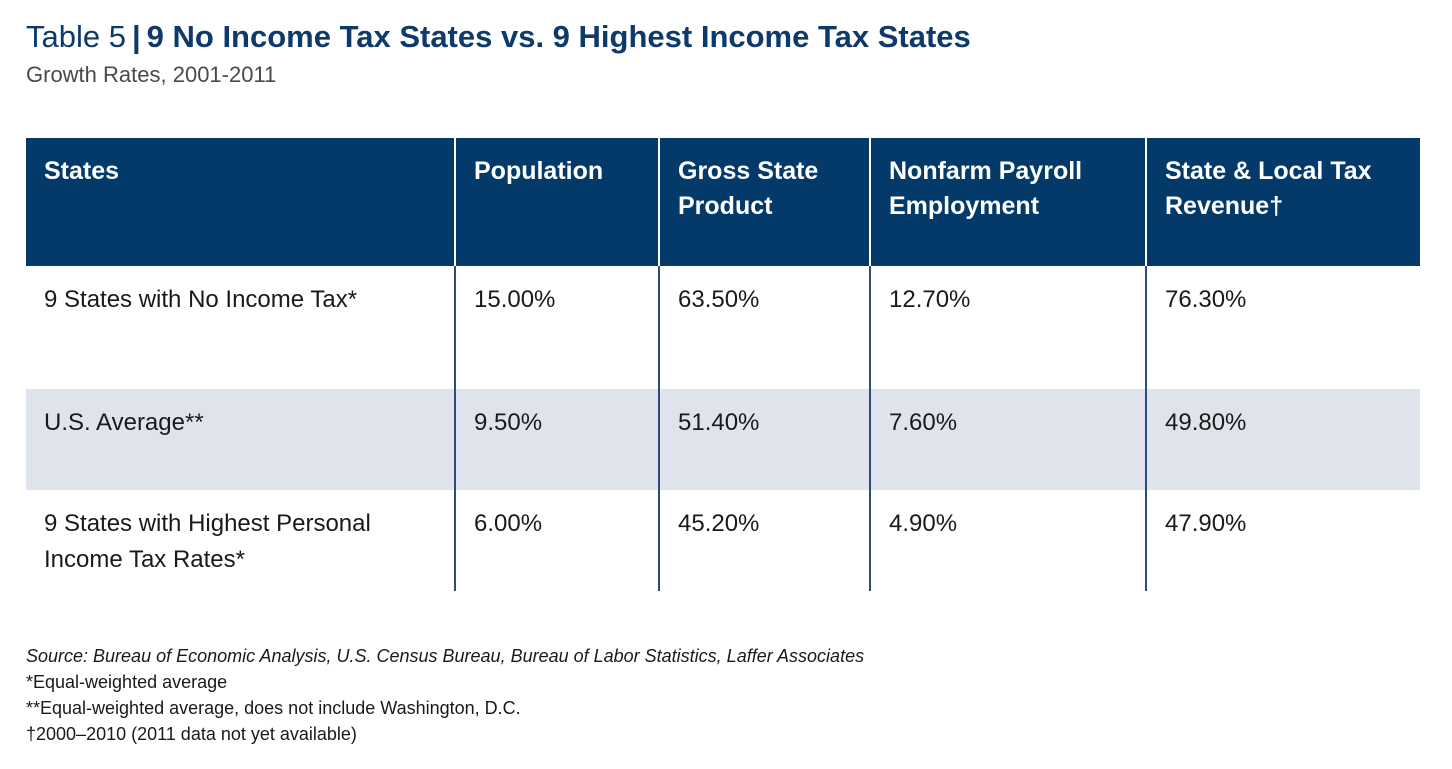  What do you see at coordinates (1282, 439) in the screenshot?
I see `cell-state-local-tax-revenue: 49.80%` at bounding box center [1282, 439].